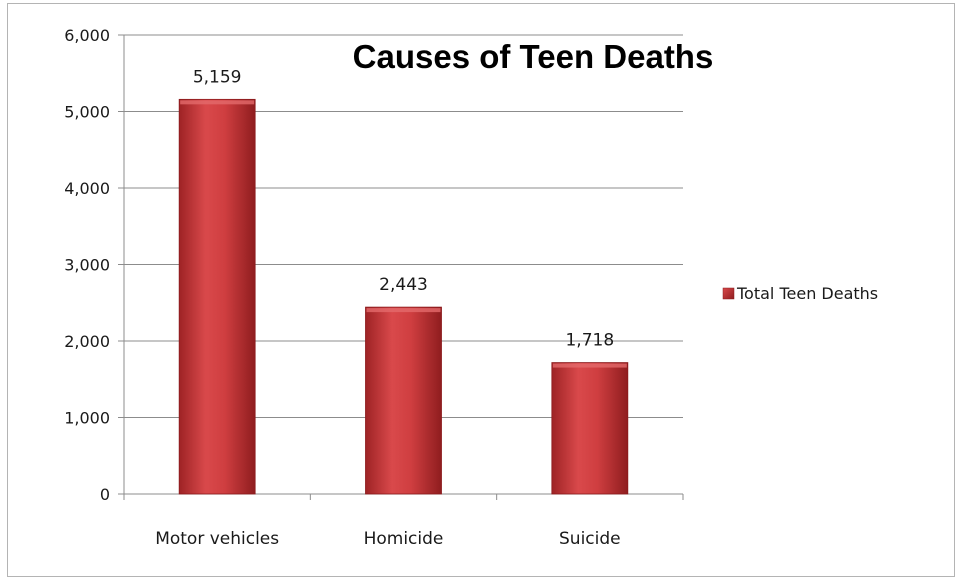 The width and height of the screenshot is (958, 580). What do you see at coordinates (807, 293) in the screenshot?
I see `legend-label: Total Teen Deaths` at bounding box center [807, 293].